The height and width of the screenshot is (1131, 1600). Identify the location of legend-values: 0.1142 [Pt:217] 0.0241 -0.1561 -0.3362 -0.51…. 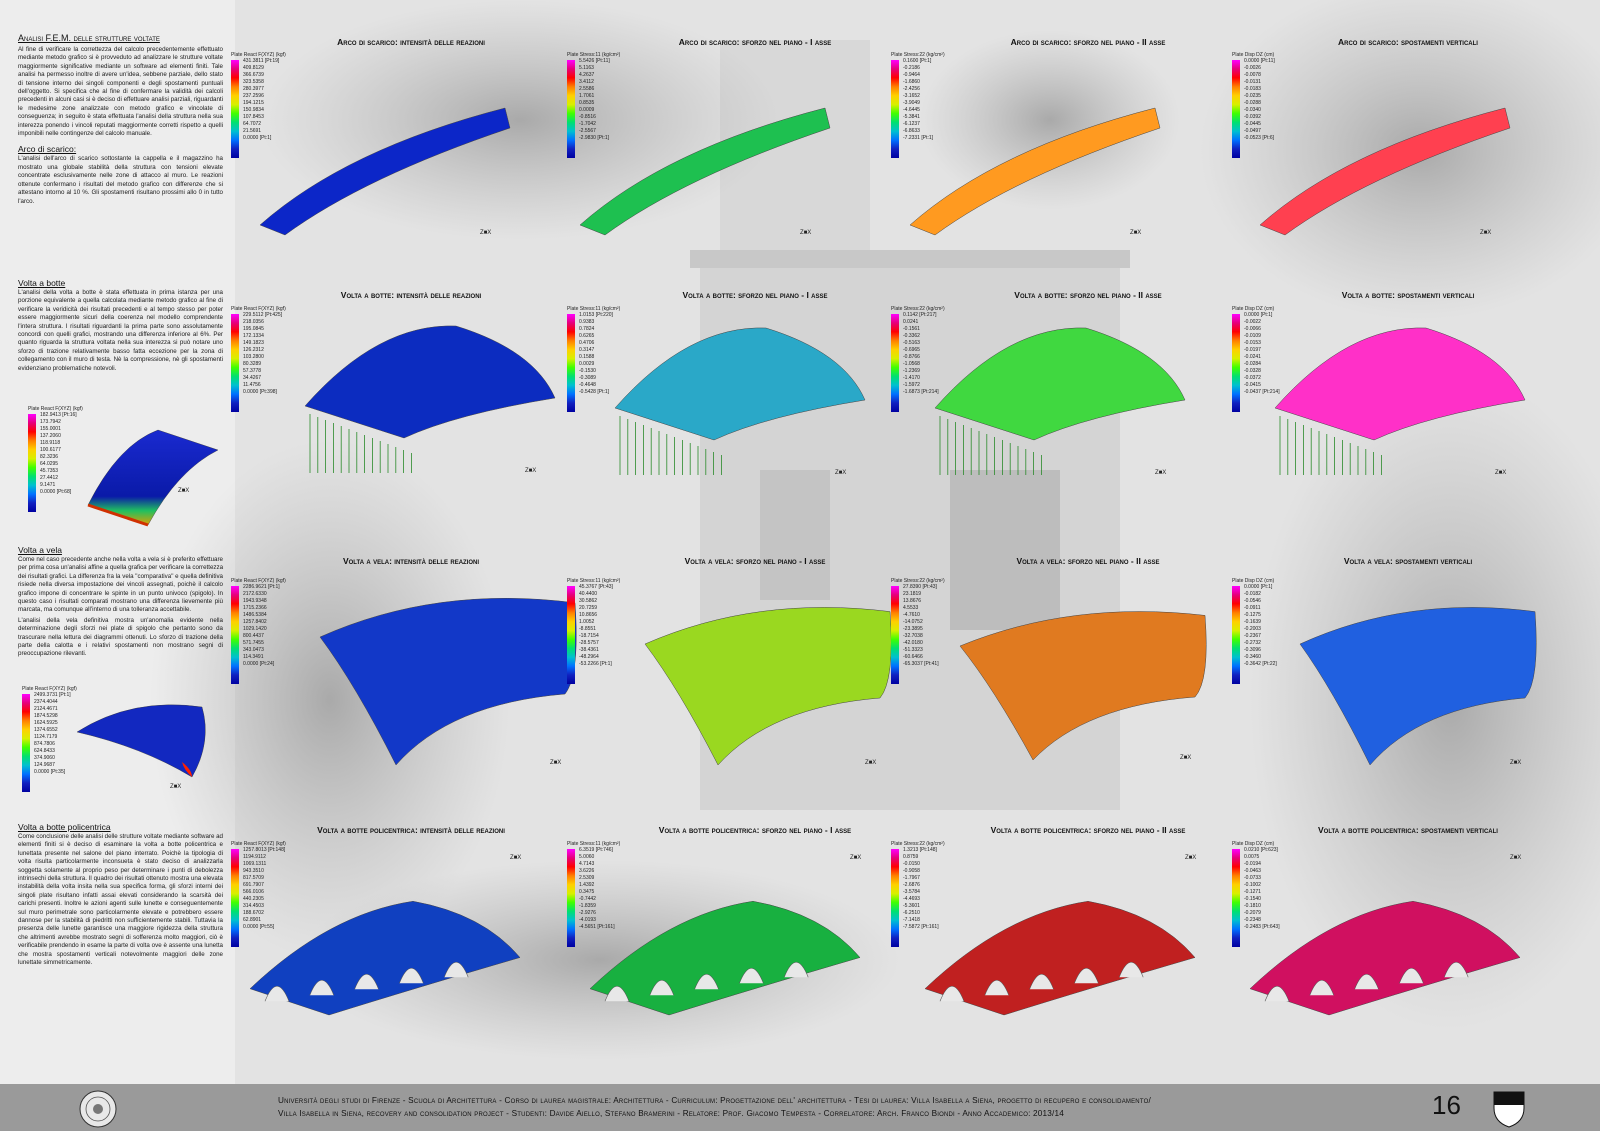
(921, 353).